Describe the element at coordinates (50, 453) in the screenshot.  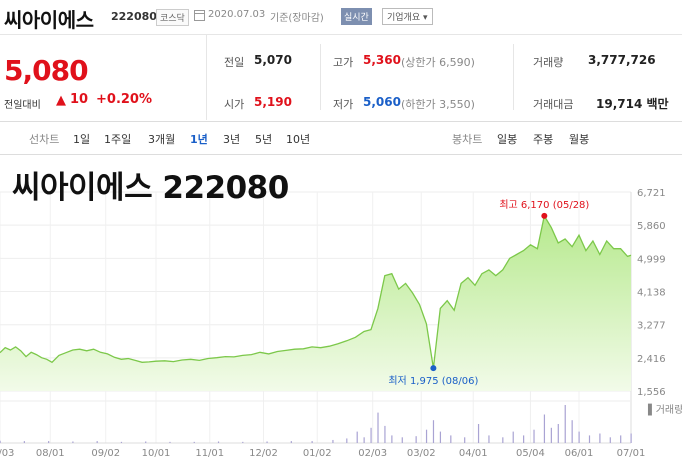
I see `x-tick-label: 08/01` at that location.